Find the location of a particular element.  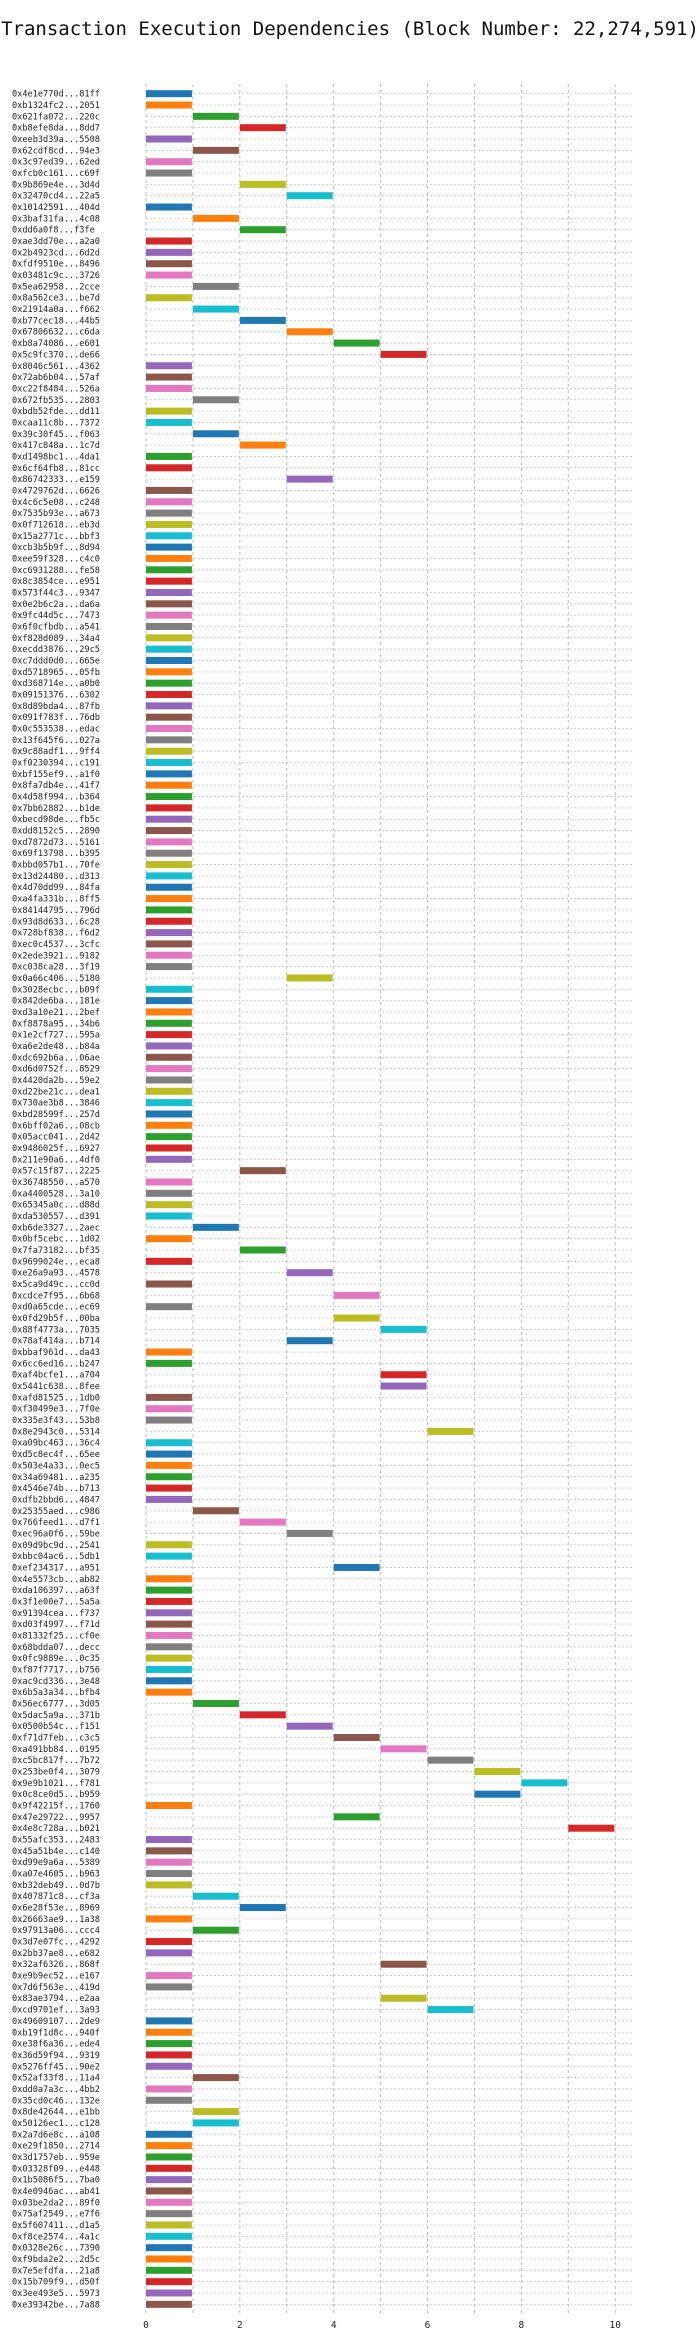

y-tick-label: 0x69f13798...b395 is located at coordinates (56, 854).